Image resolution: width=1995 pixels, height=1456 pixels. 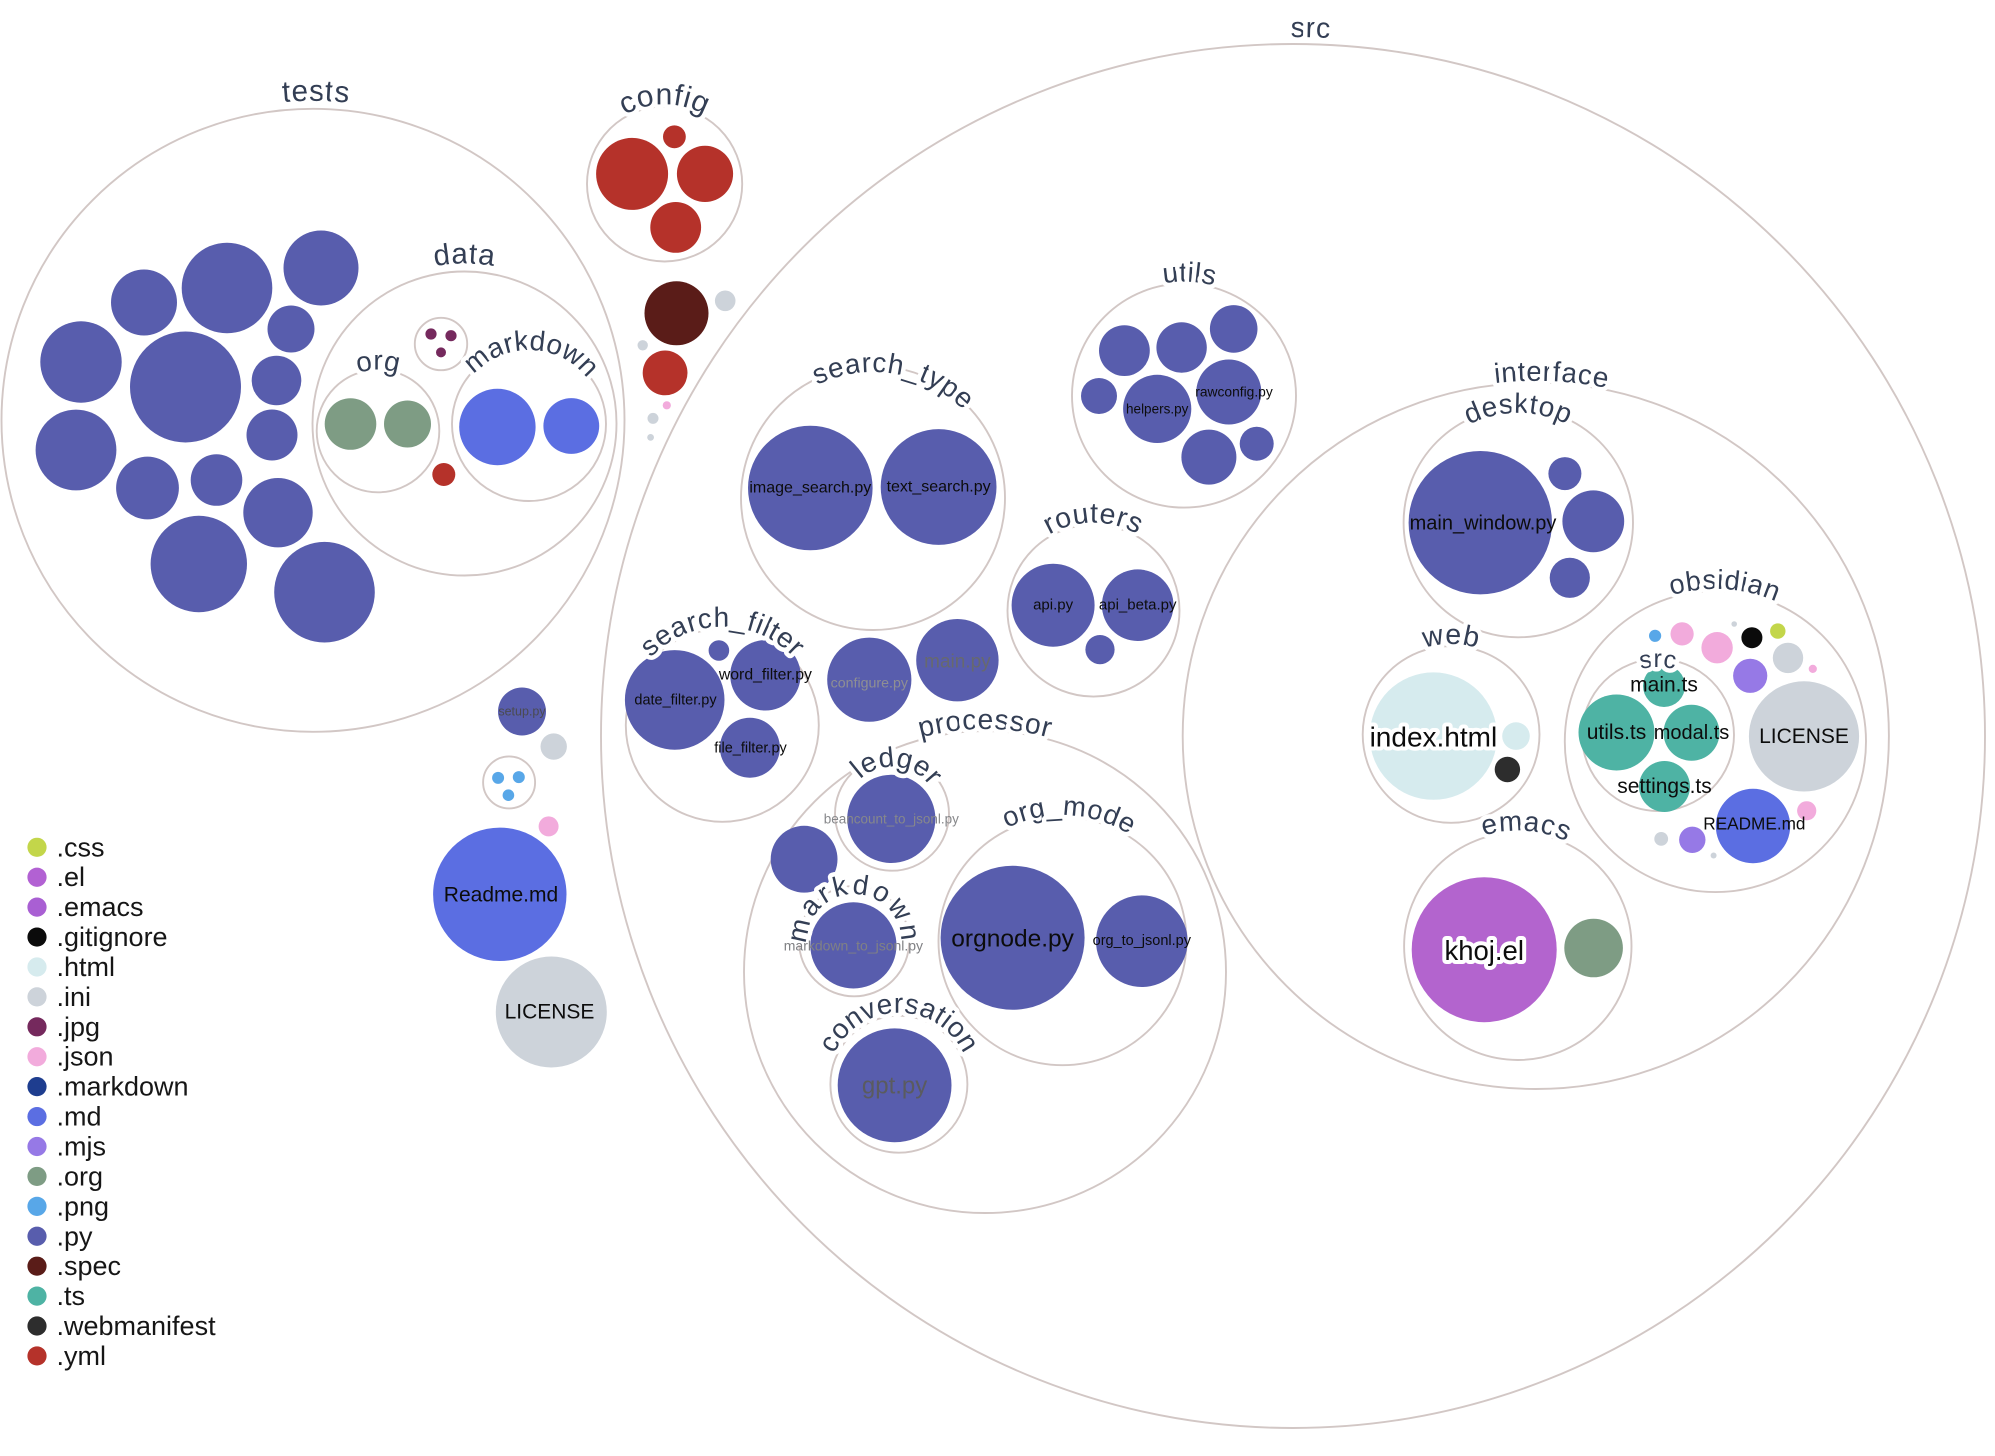 I want to click on svg-text: .org, so click(x=80, y=1176).